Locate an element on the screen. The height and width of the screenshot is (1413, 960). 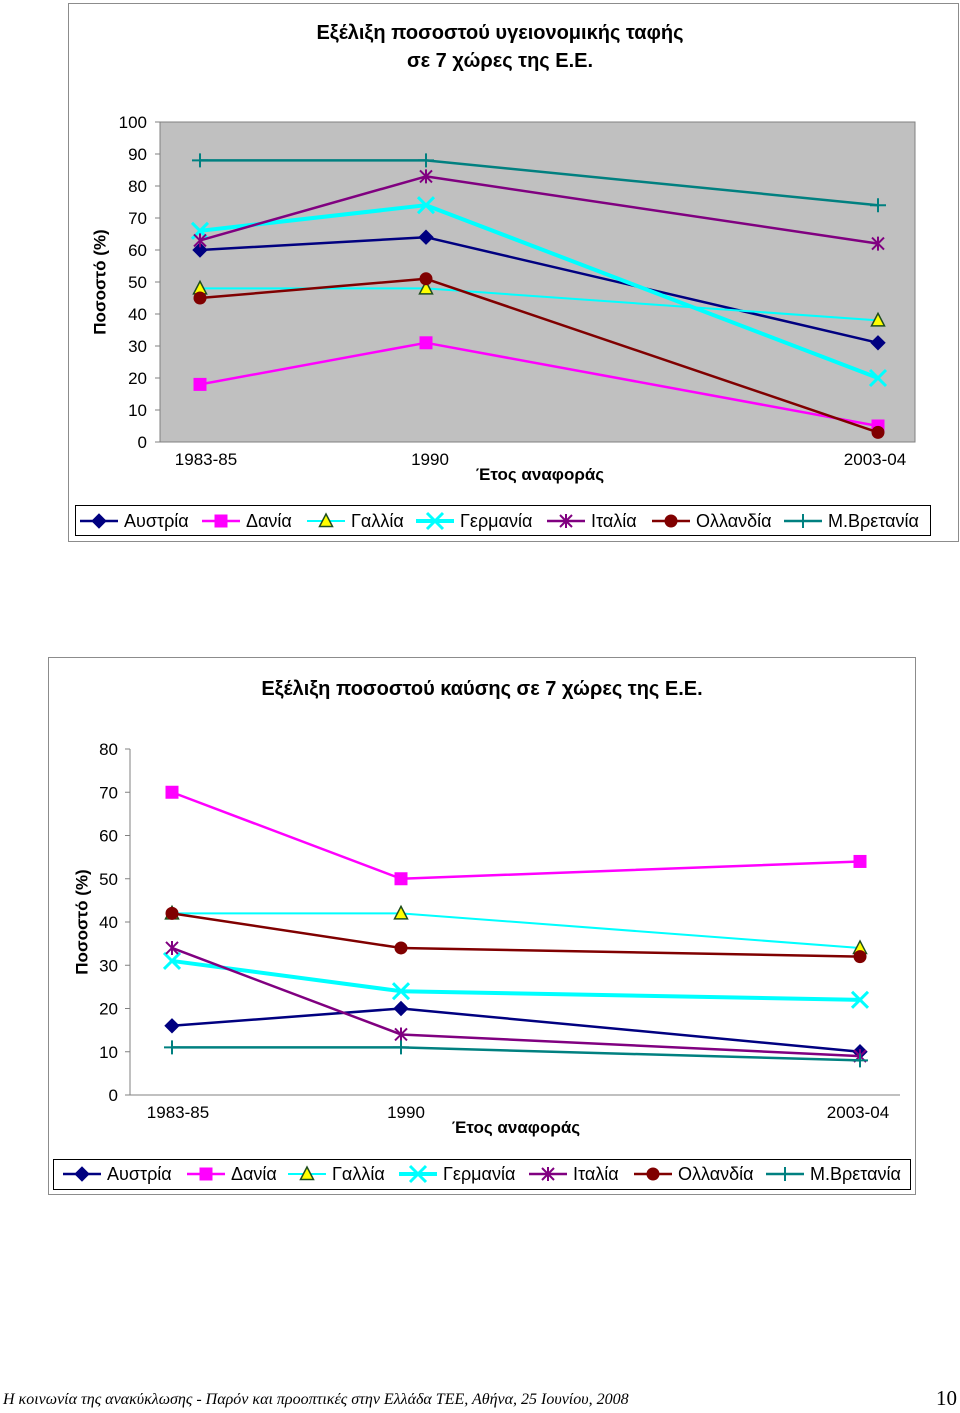
chart2-legend-item-4: Γερμανία is located at coordinates (457, 1174).